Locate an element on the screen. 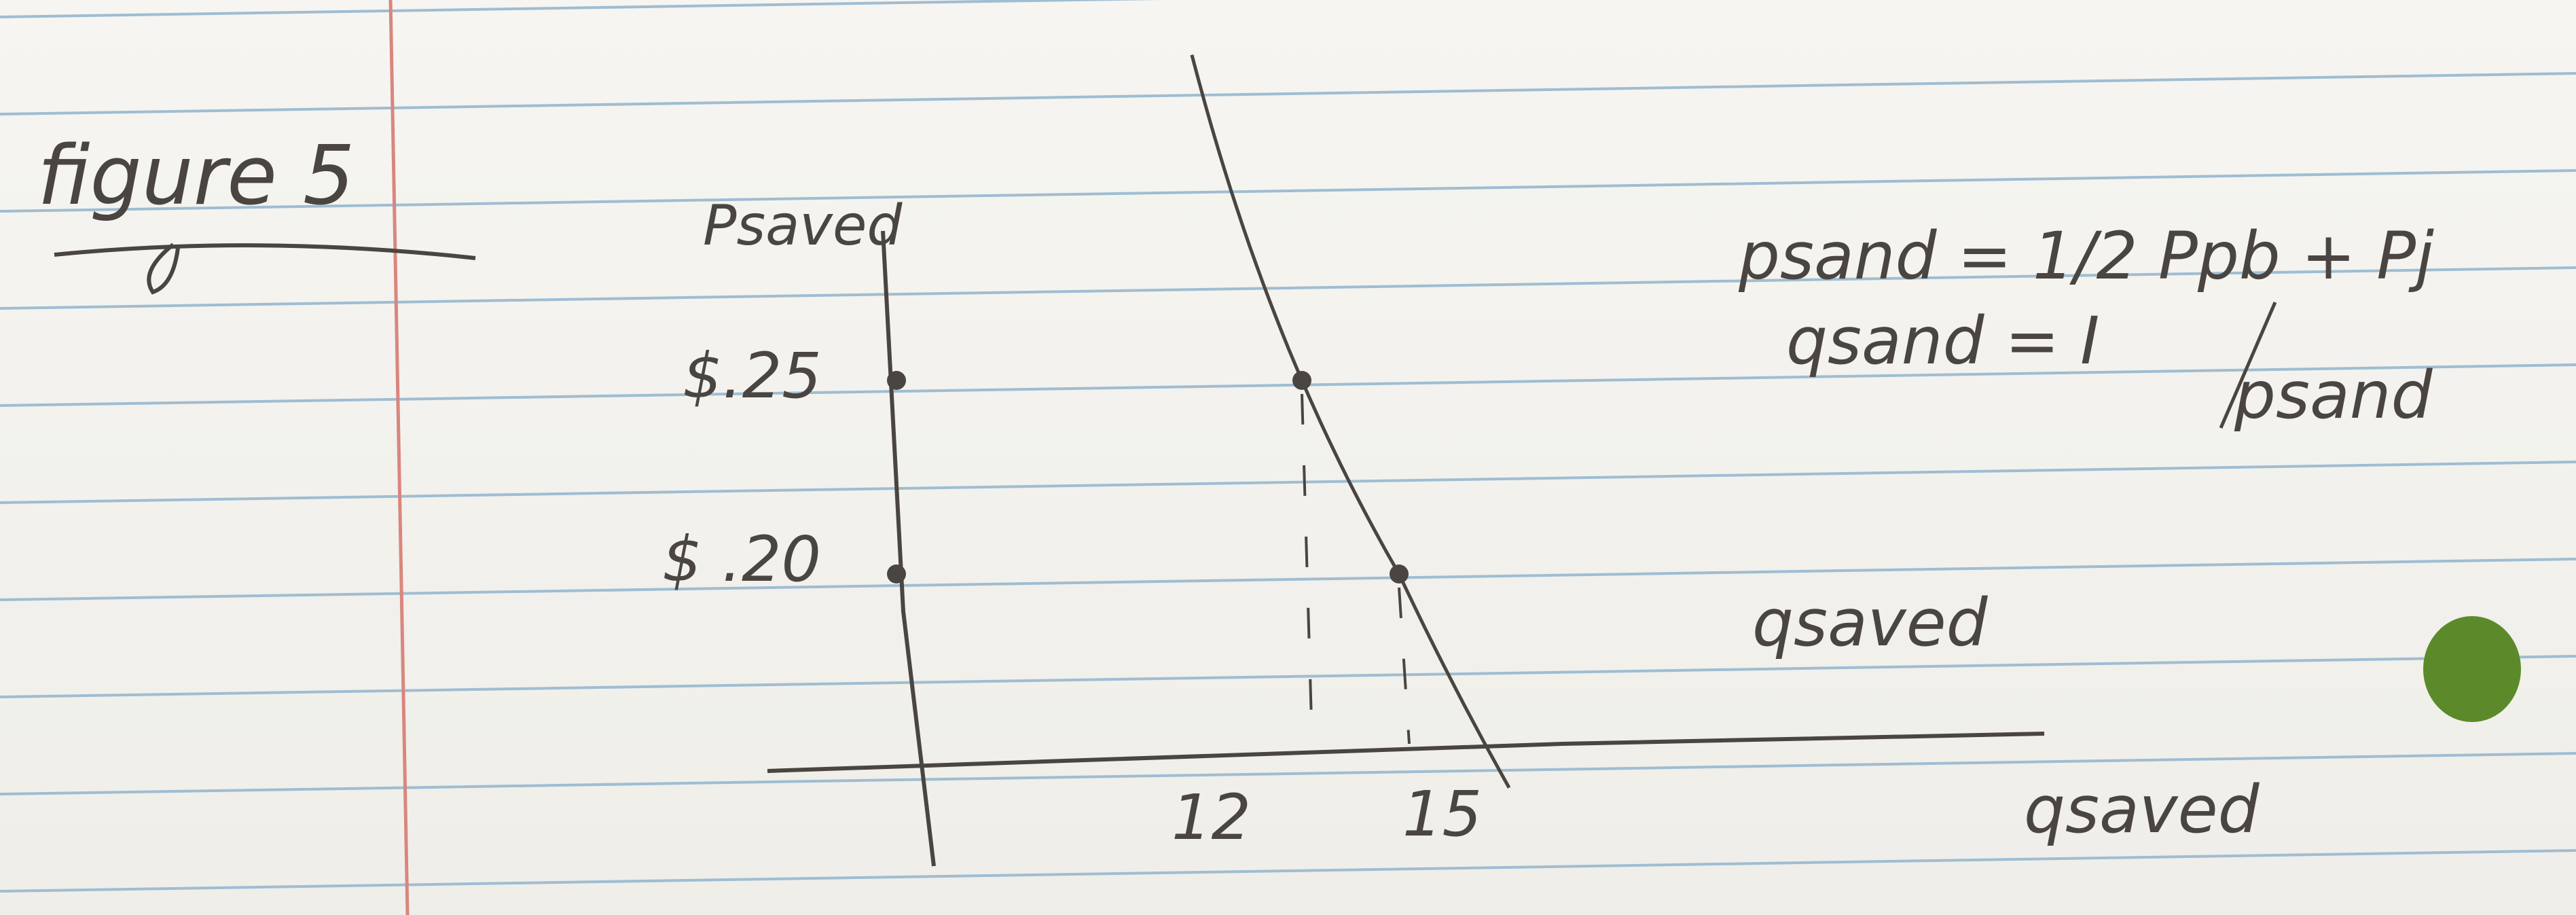  equation-qsand-denominator: psand is located at coordinates (2333, 395).